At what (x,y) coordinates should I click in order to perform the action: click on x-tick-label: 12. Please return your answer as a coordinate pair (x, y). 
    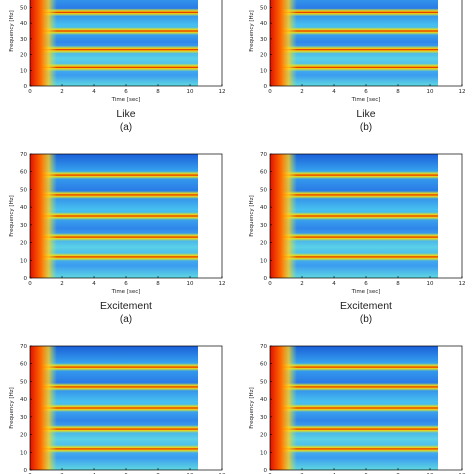
    Looking at the image, I should click on (222, 284).